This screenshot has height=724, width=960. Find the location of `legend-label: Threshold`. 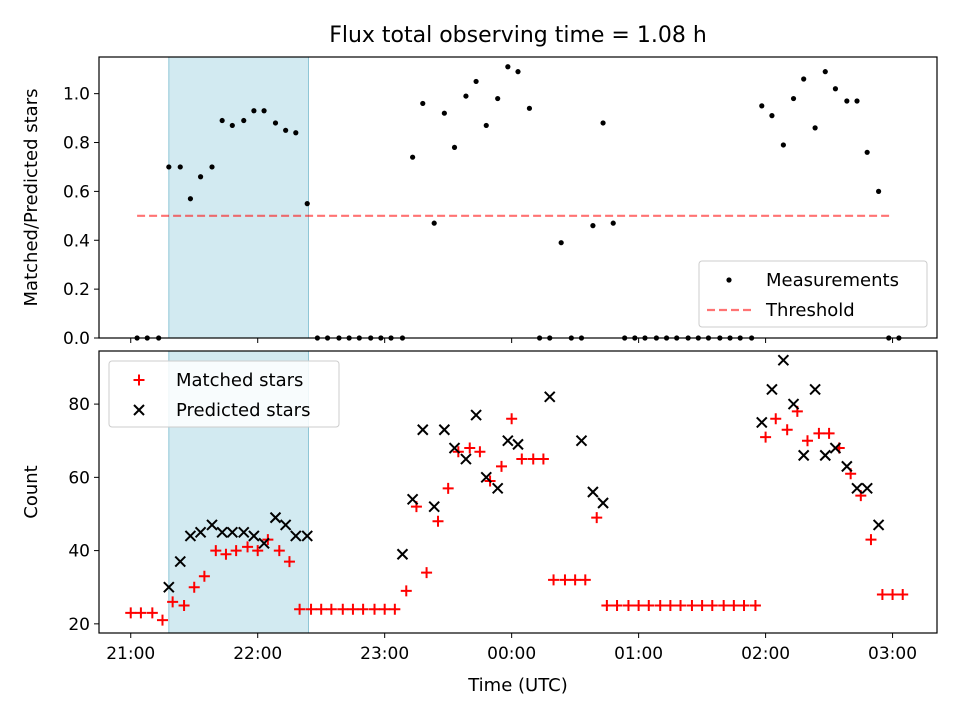

legend-label: Threshold is located at coordinates (810, 310).